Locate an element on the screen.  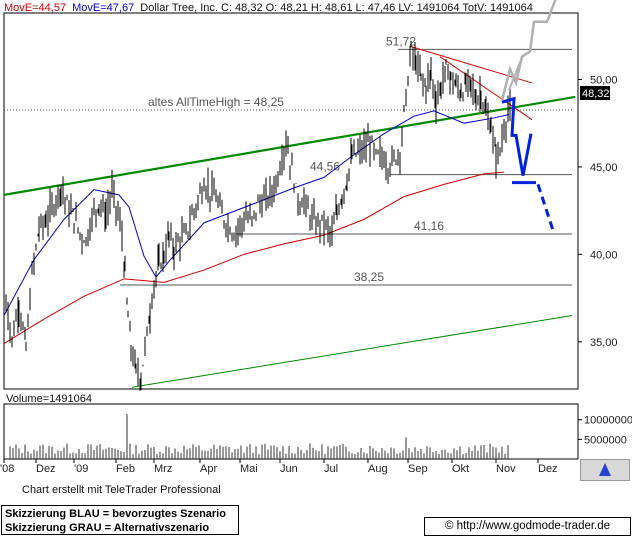
scroll-handle is located at coordinates (605, 470).